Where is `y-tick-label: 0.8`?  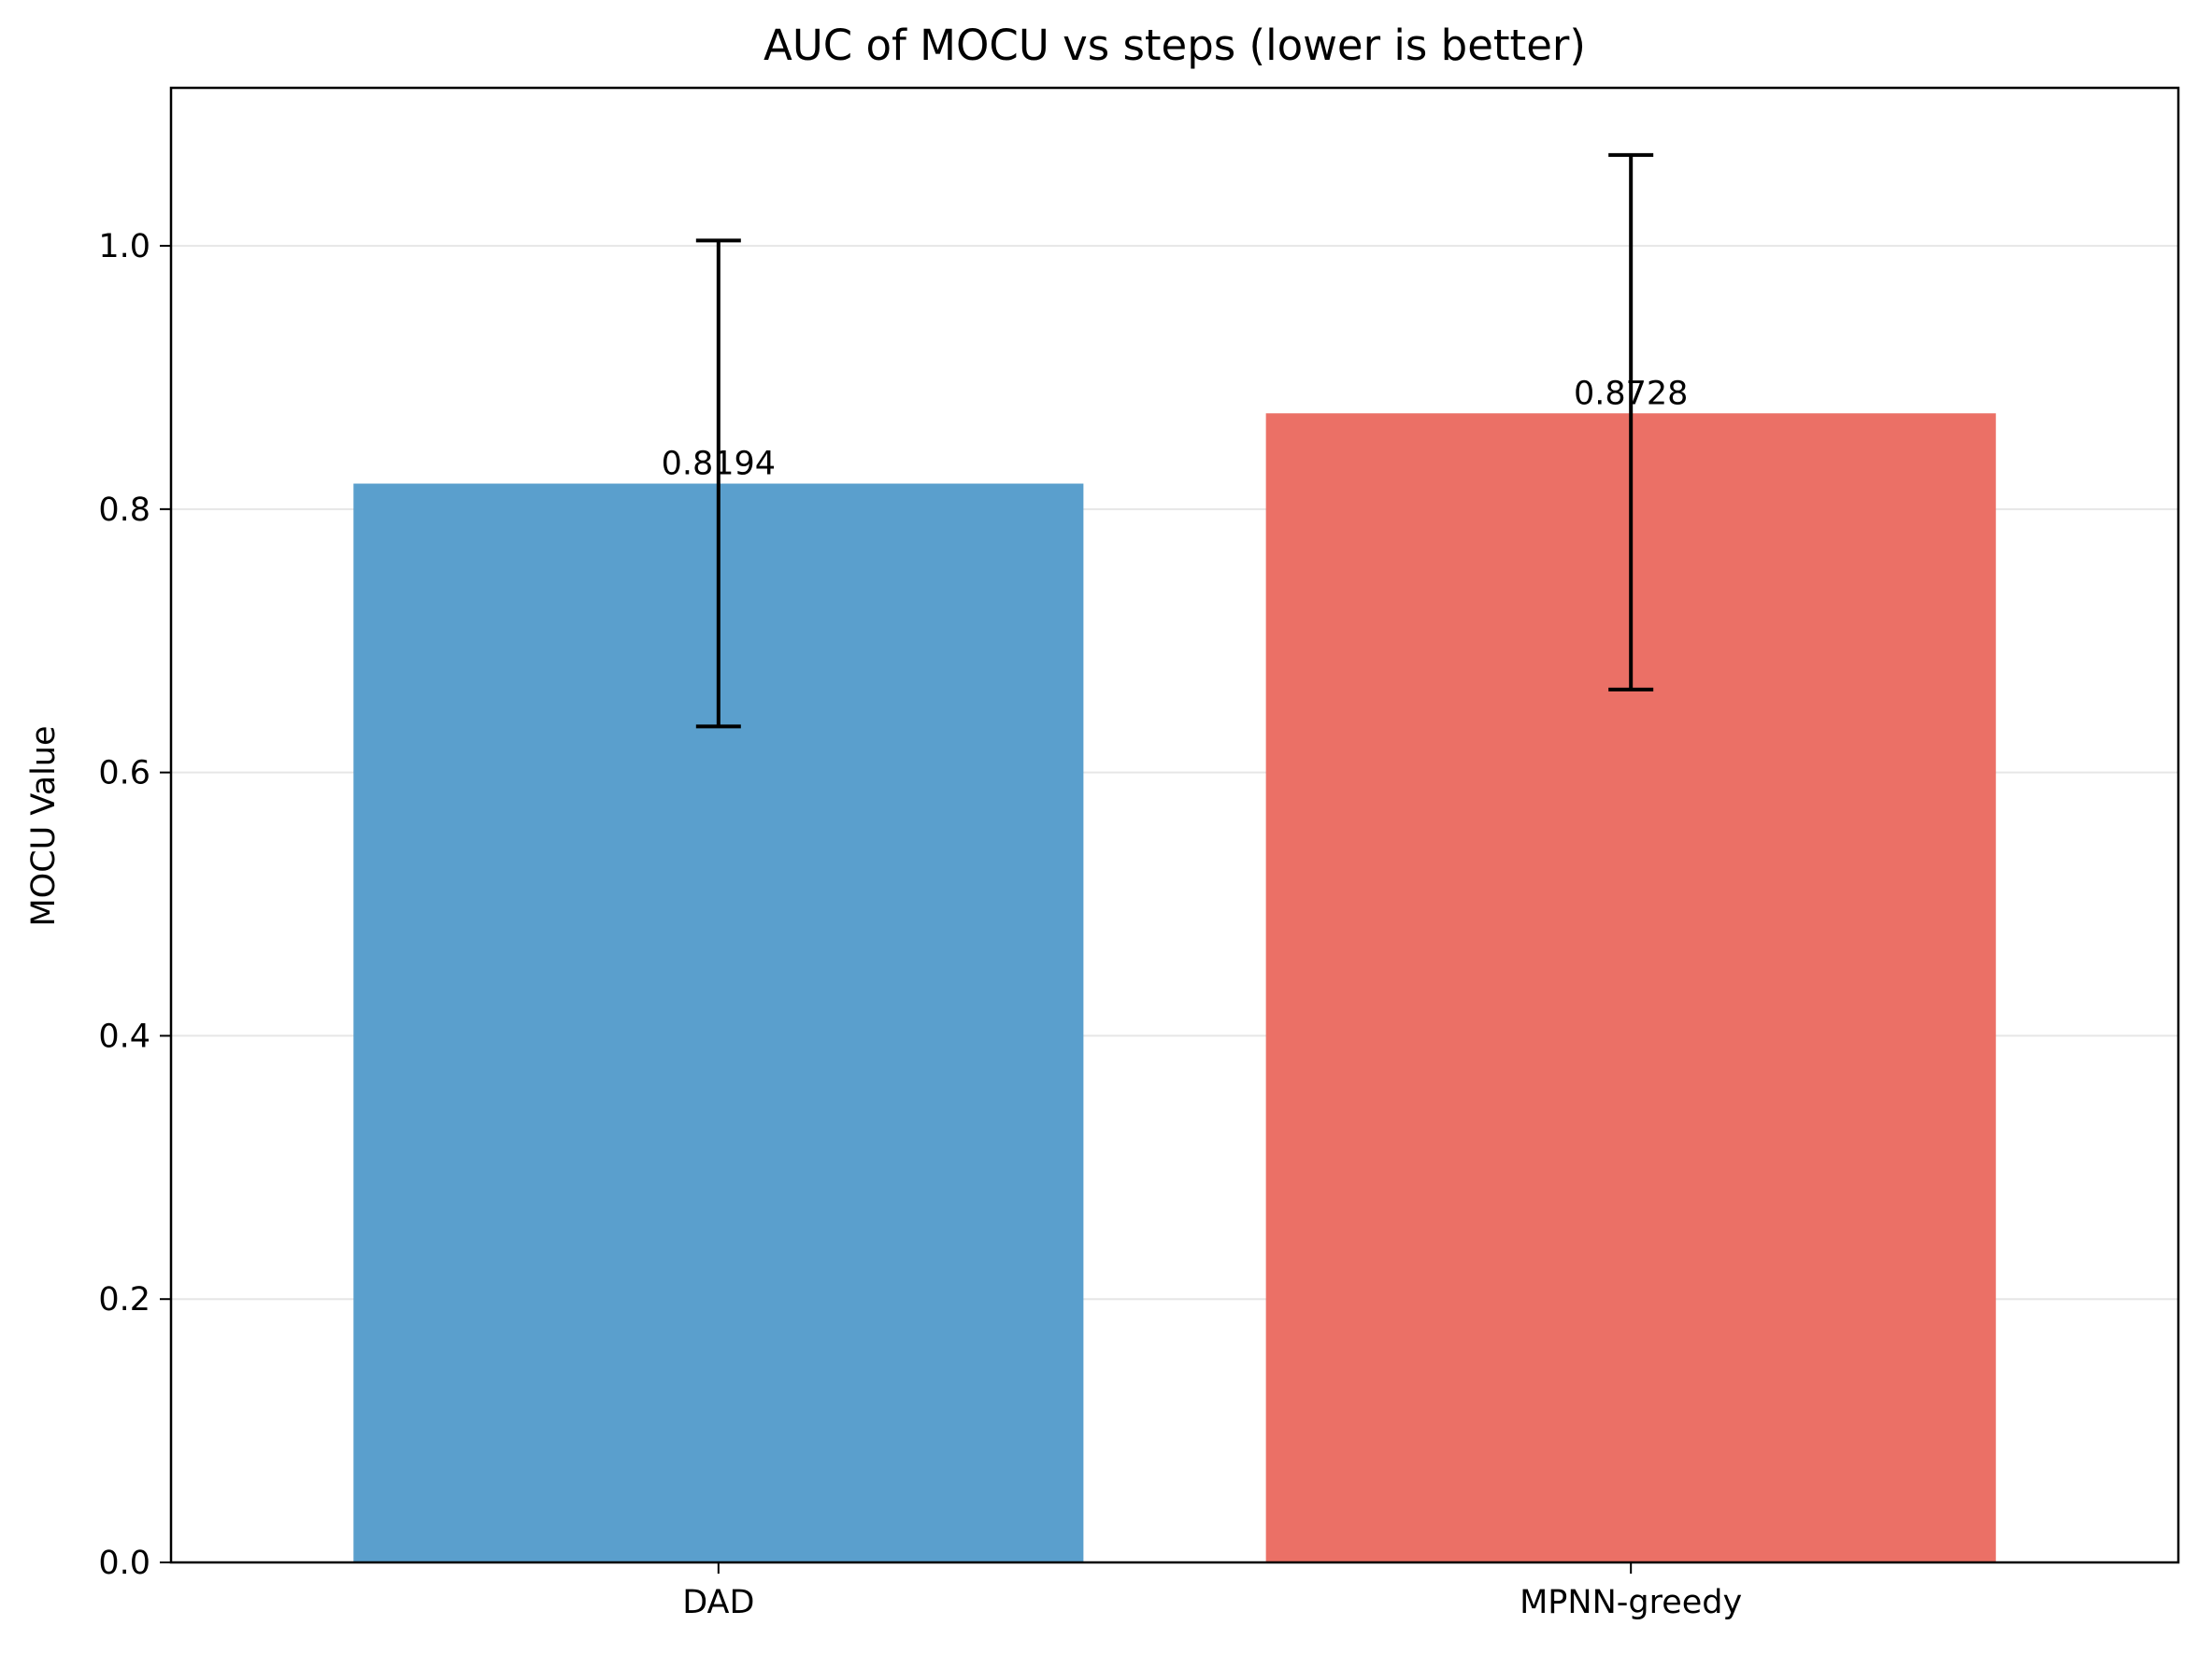
y-tick-label: 0.8 is located at coordinates (124, 510).